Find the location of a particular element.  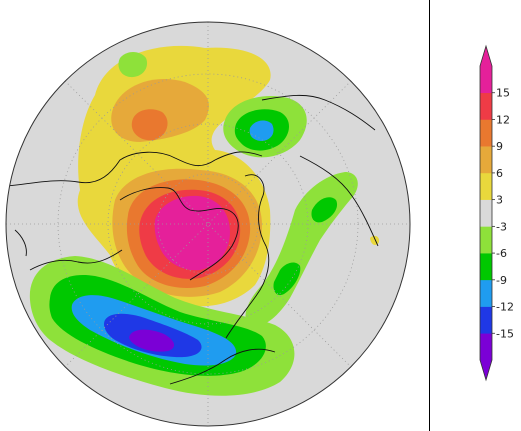

anomaly-region-minus9-east is located at coordinates (261, 130).